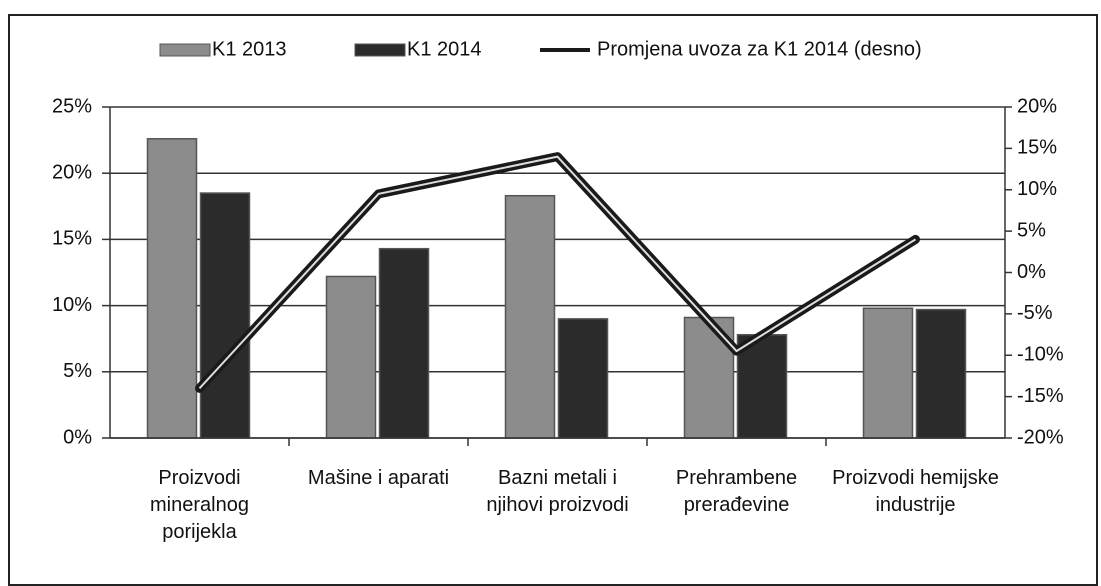 This screenshot has height=586, width=1101. I want to click on y2-tick-label: 5%, so click(1031, 230).